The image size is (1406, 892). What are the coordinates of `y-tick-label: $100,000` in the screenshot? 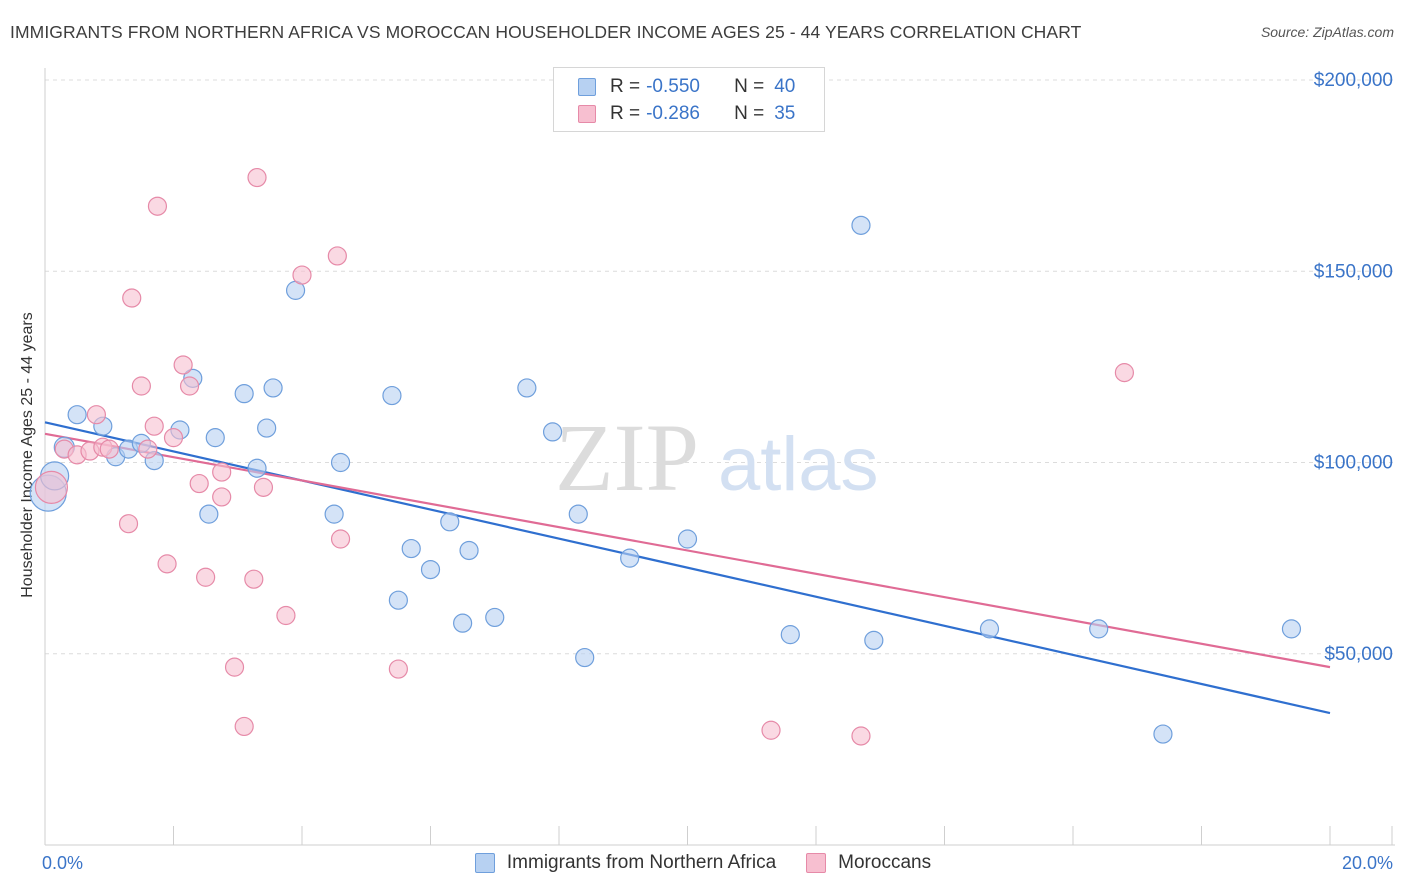 It's located at (1353, 463).